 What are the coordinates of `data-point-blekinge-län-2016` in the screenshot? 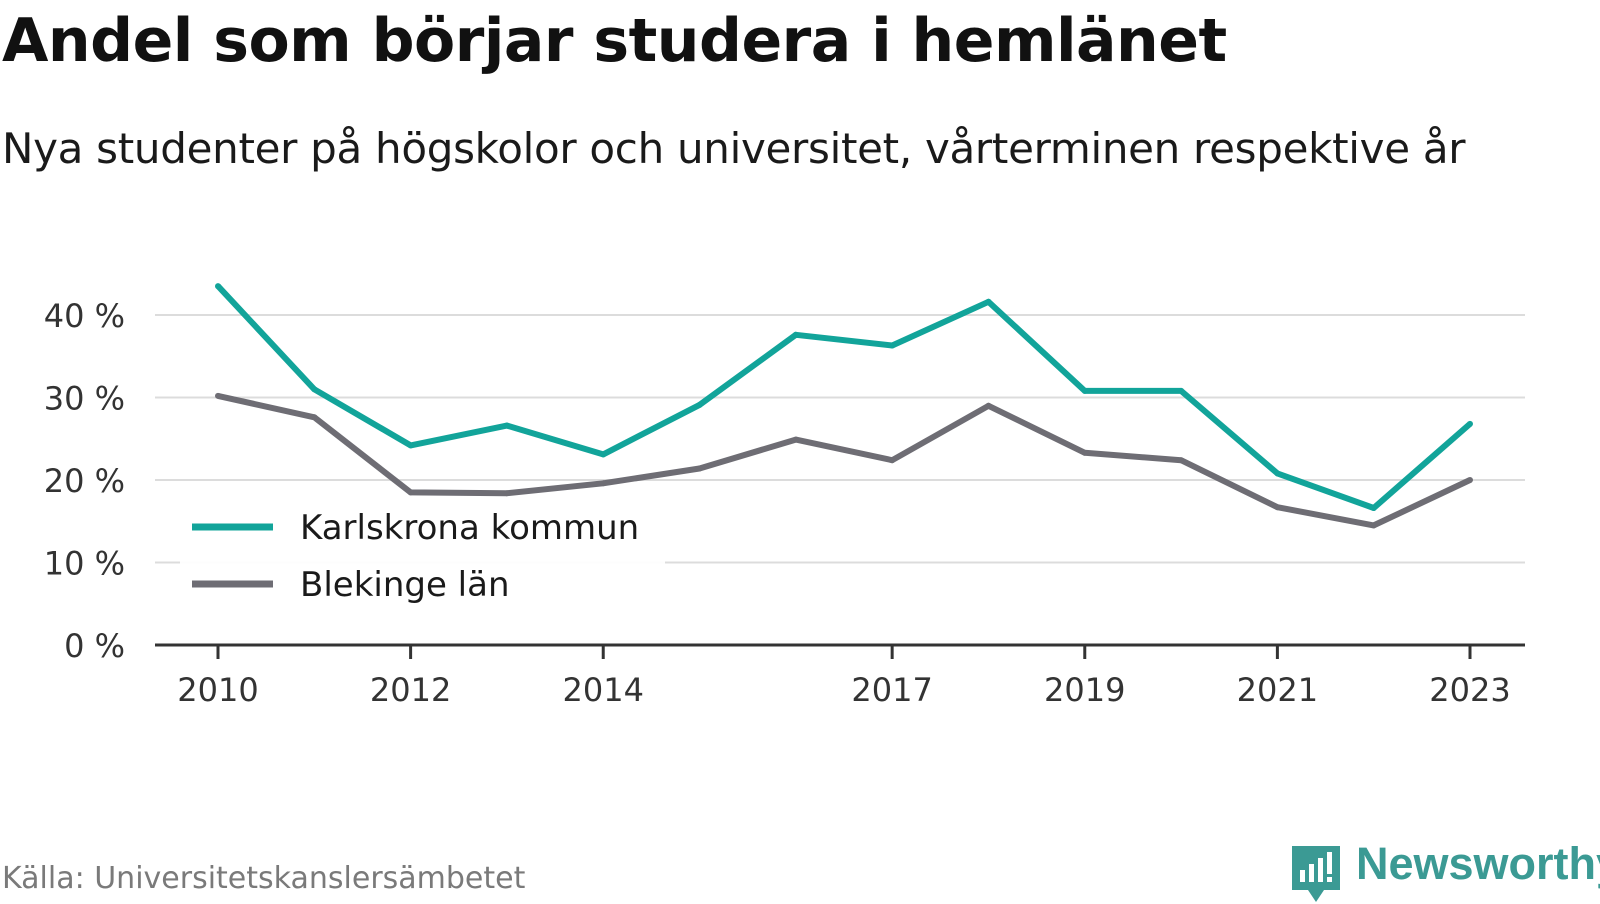 It's located at (795, 439).